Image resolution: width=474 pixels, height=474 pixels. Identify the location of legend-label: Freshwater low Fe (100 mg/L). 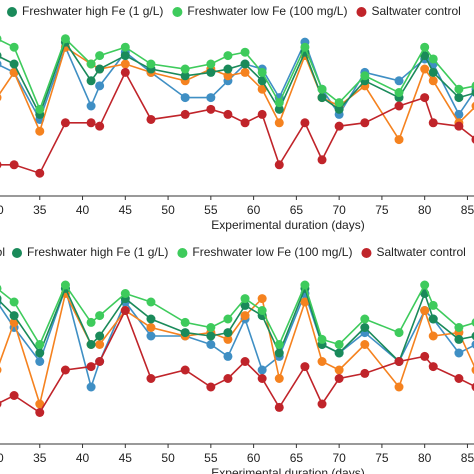
(267, 11).